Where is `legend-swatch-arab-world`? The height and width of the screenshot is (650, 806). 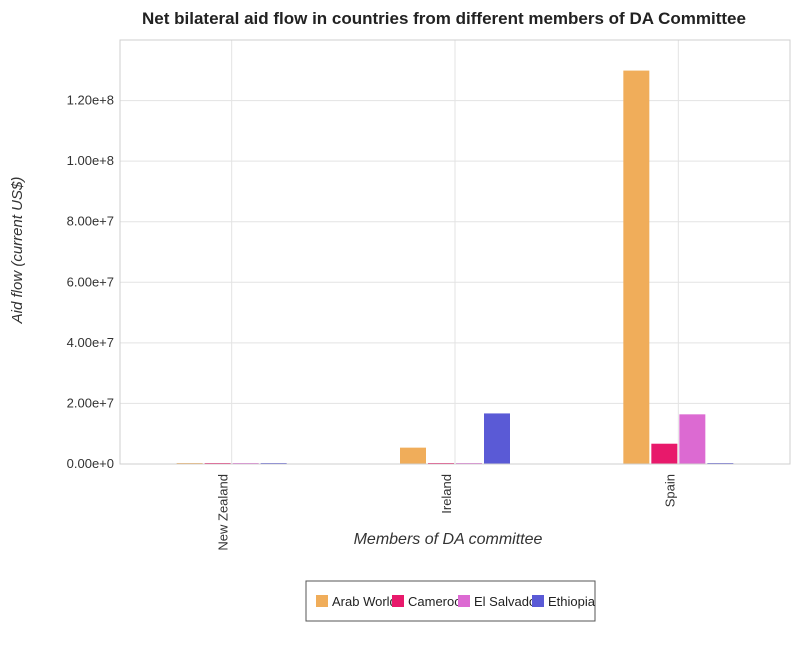 legend-swatch-arab-world is located at coordinates (322, 601).